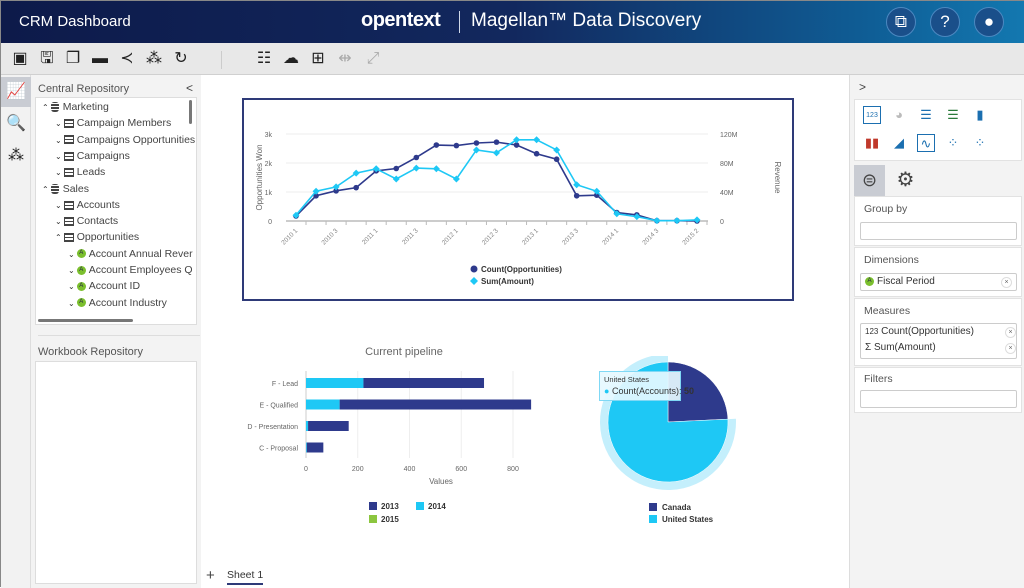 This screenshot has height=588, width=1024. I want to click on copy-icon: ❐, so click(73, 58).